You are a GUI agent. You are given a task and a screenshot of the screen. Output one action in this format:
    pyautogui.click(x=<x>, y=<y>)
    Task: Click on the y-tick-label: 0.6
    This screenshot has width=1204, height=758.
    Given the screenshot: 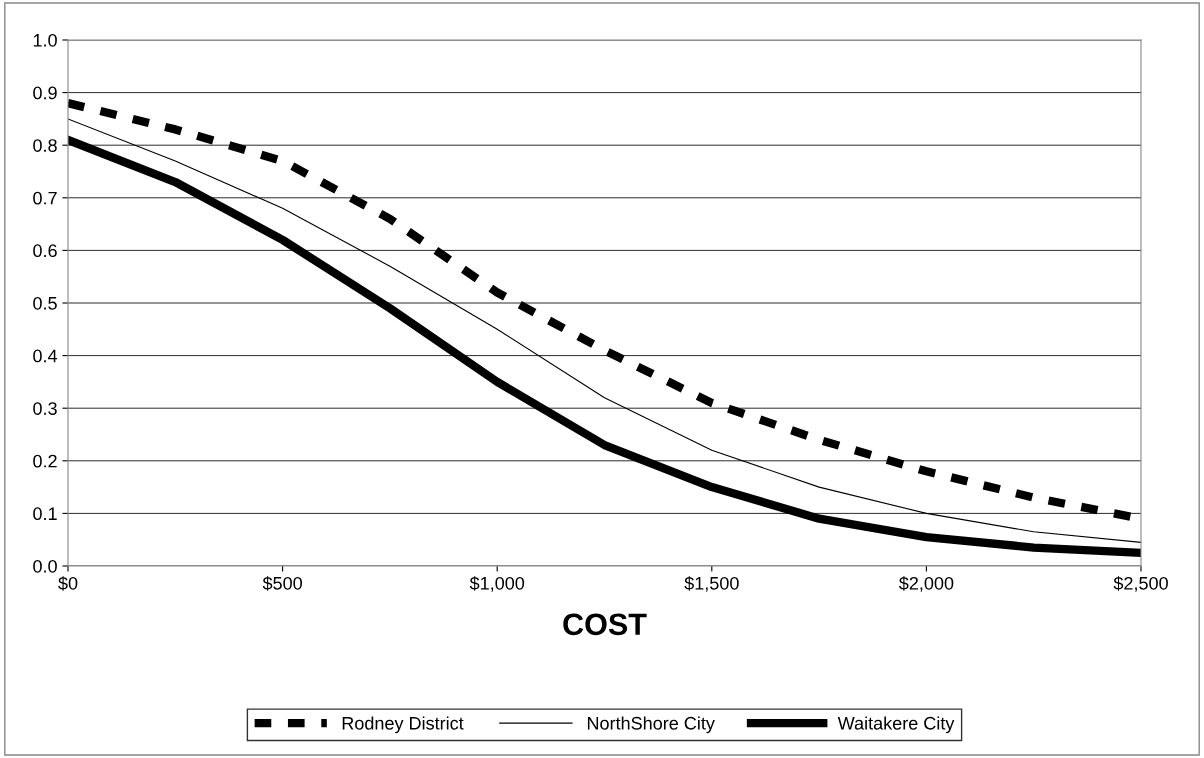 What is the action you would take?
    pyautogui.click(x=45, y=251)
    